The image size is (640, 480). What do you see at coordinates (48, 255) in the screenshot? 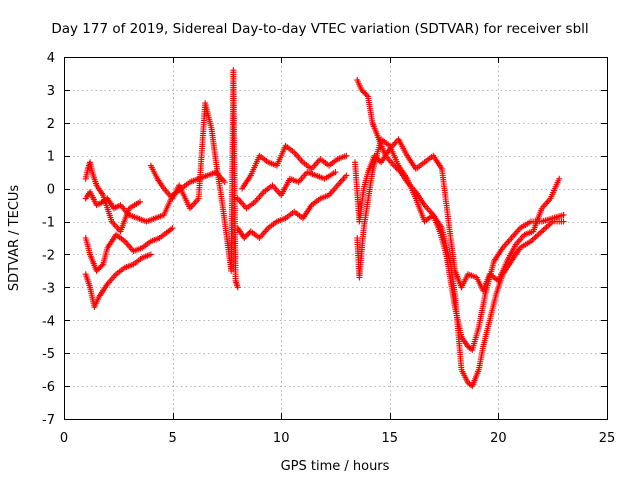
I see `y-tick-label: -2` at bounding box center [48, 255].